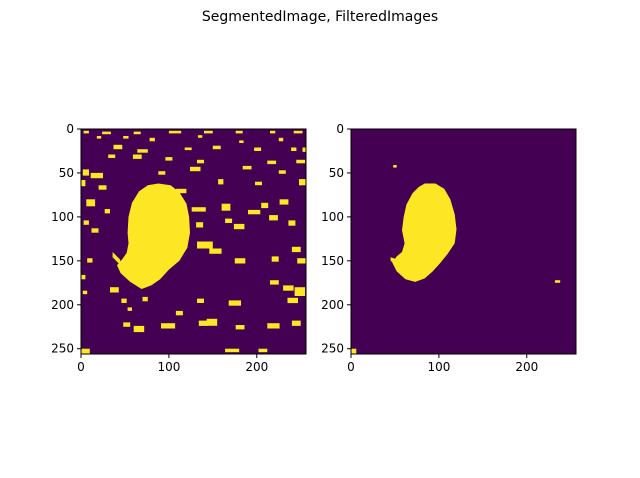 This screenshot has height=478, width=640. I want to click on segmented-image-x-tick-label: 100, so click(168, 367).